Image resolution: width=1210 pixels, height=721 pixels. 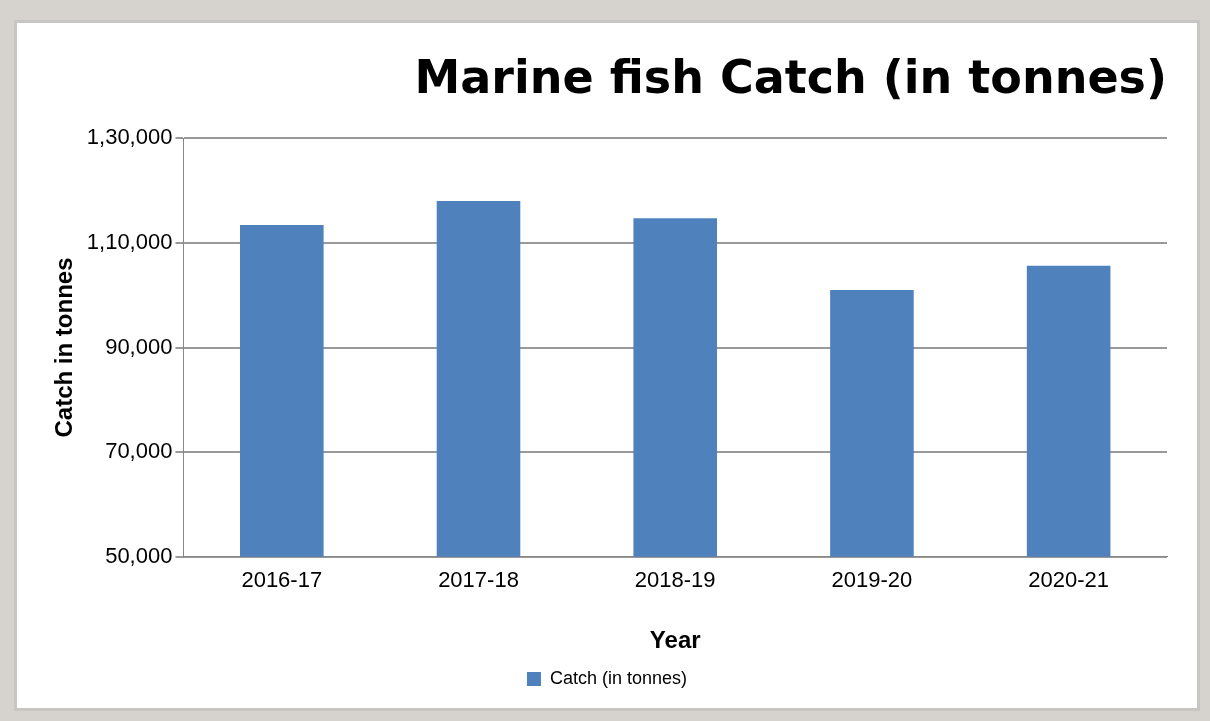 What do you see at coordinates (139, 346) in the screenshot?
I see `y-tick-label: 90,000` at bounding box center [139, 346].